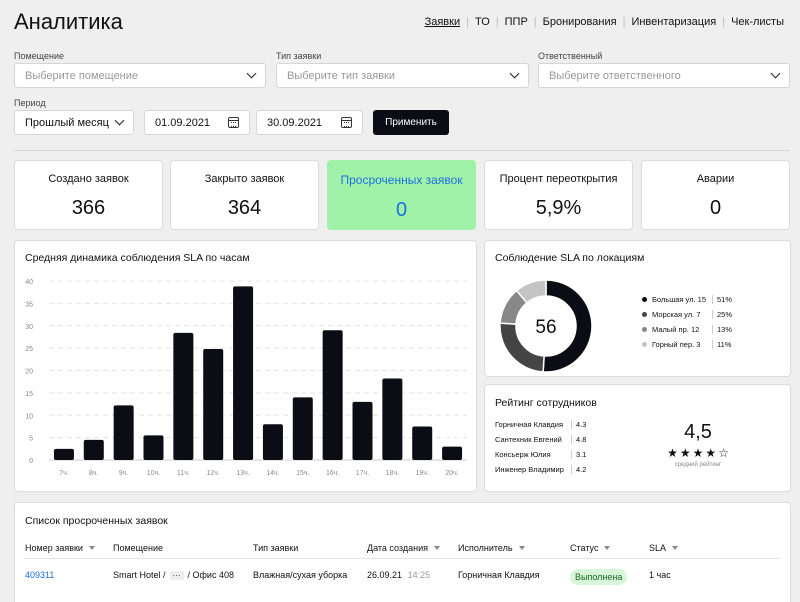  I want to click on employee-row: Сантехник Евгений 4.8, so click(540, 439).